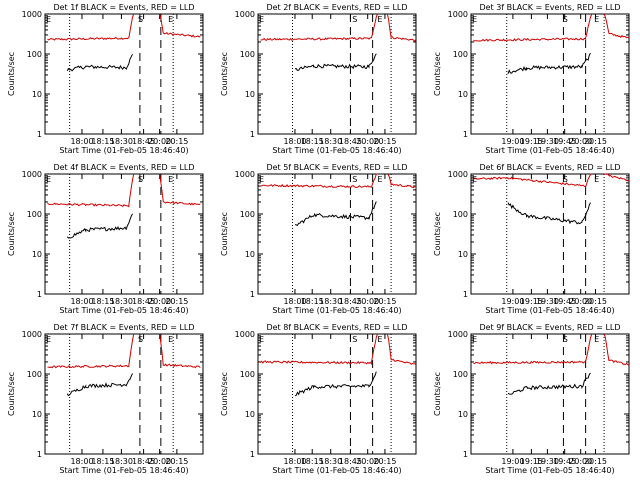 This screenshot has width=640, height=480. I want to click on x-tick-label: 19:30, so click(547, 141).